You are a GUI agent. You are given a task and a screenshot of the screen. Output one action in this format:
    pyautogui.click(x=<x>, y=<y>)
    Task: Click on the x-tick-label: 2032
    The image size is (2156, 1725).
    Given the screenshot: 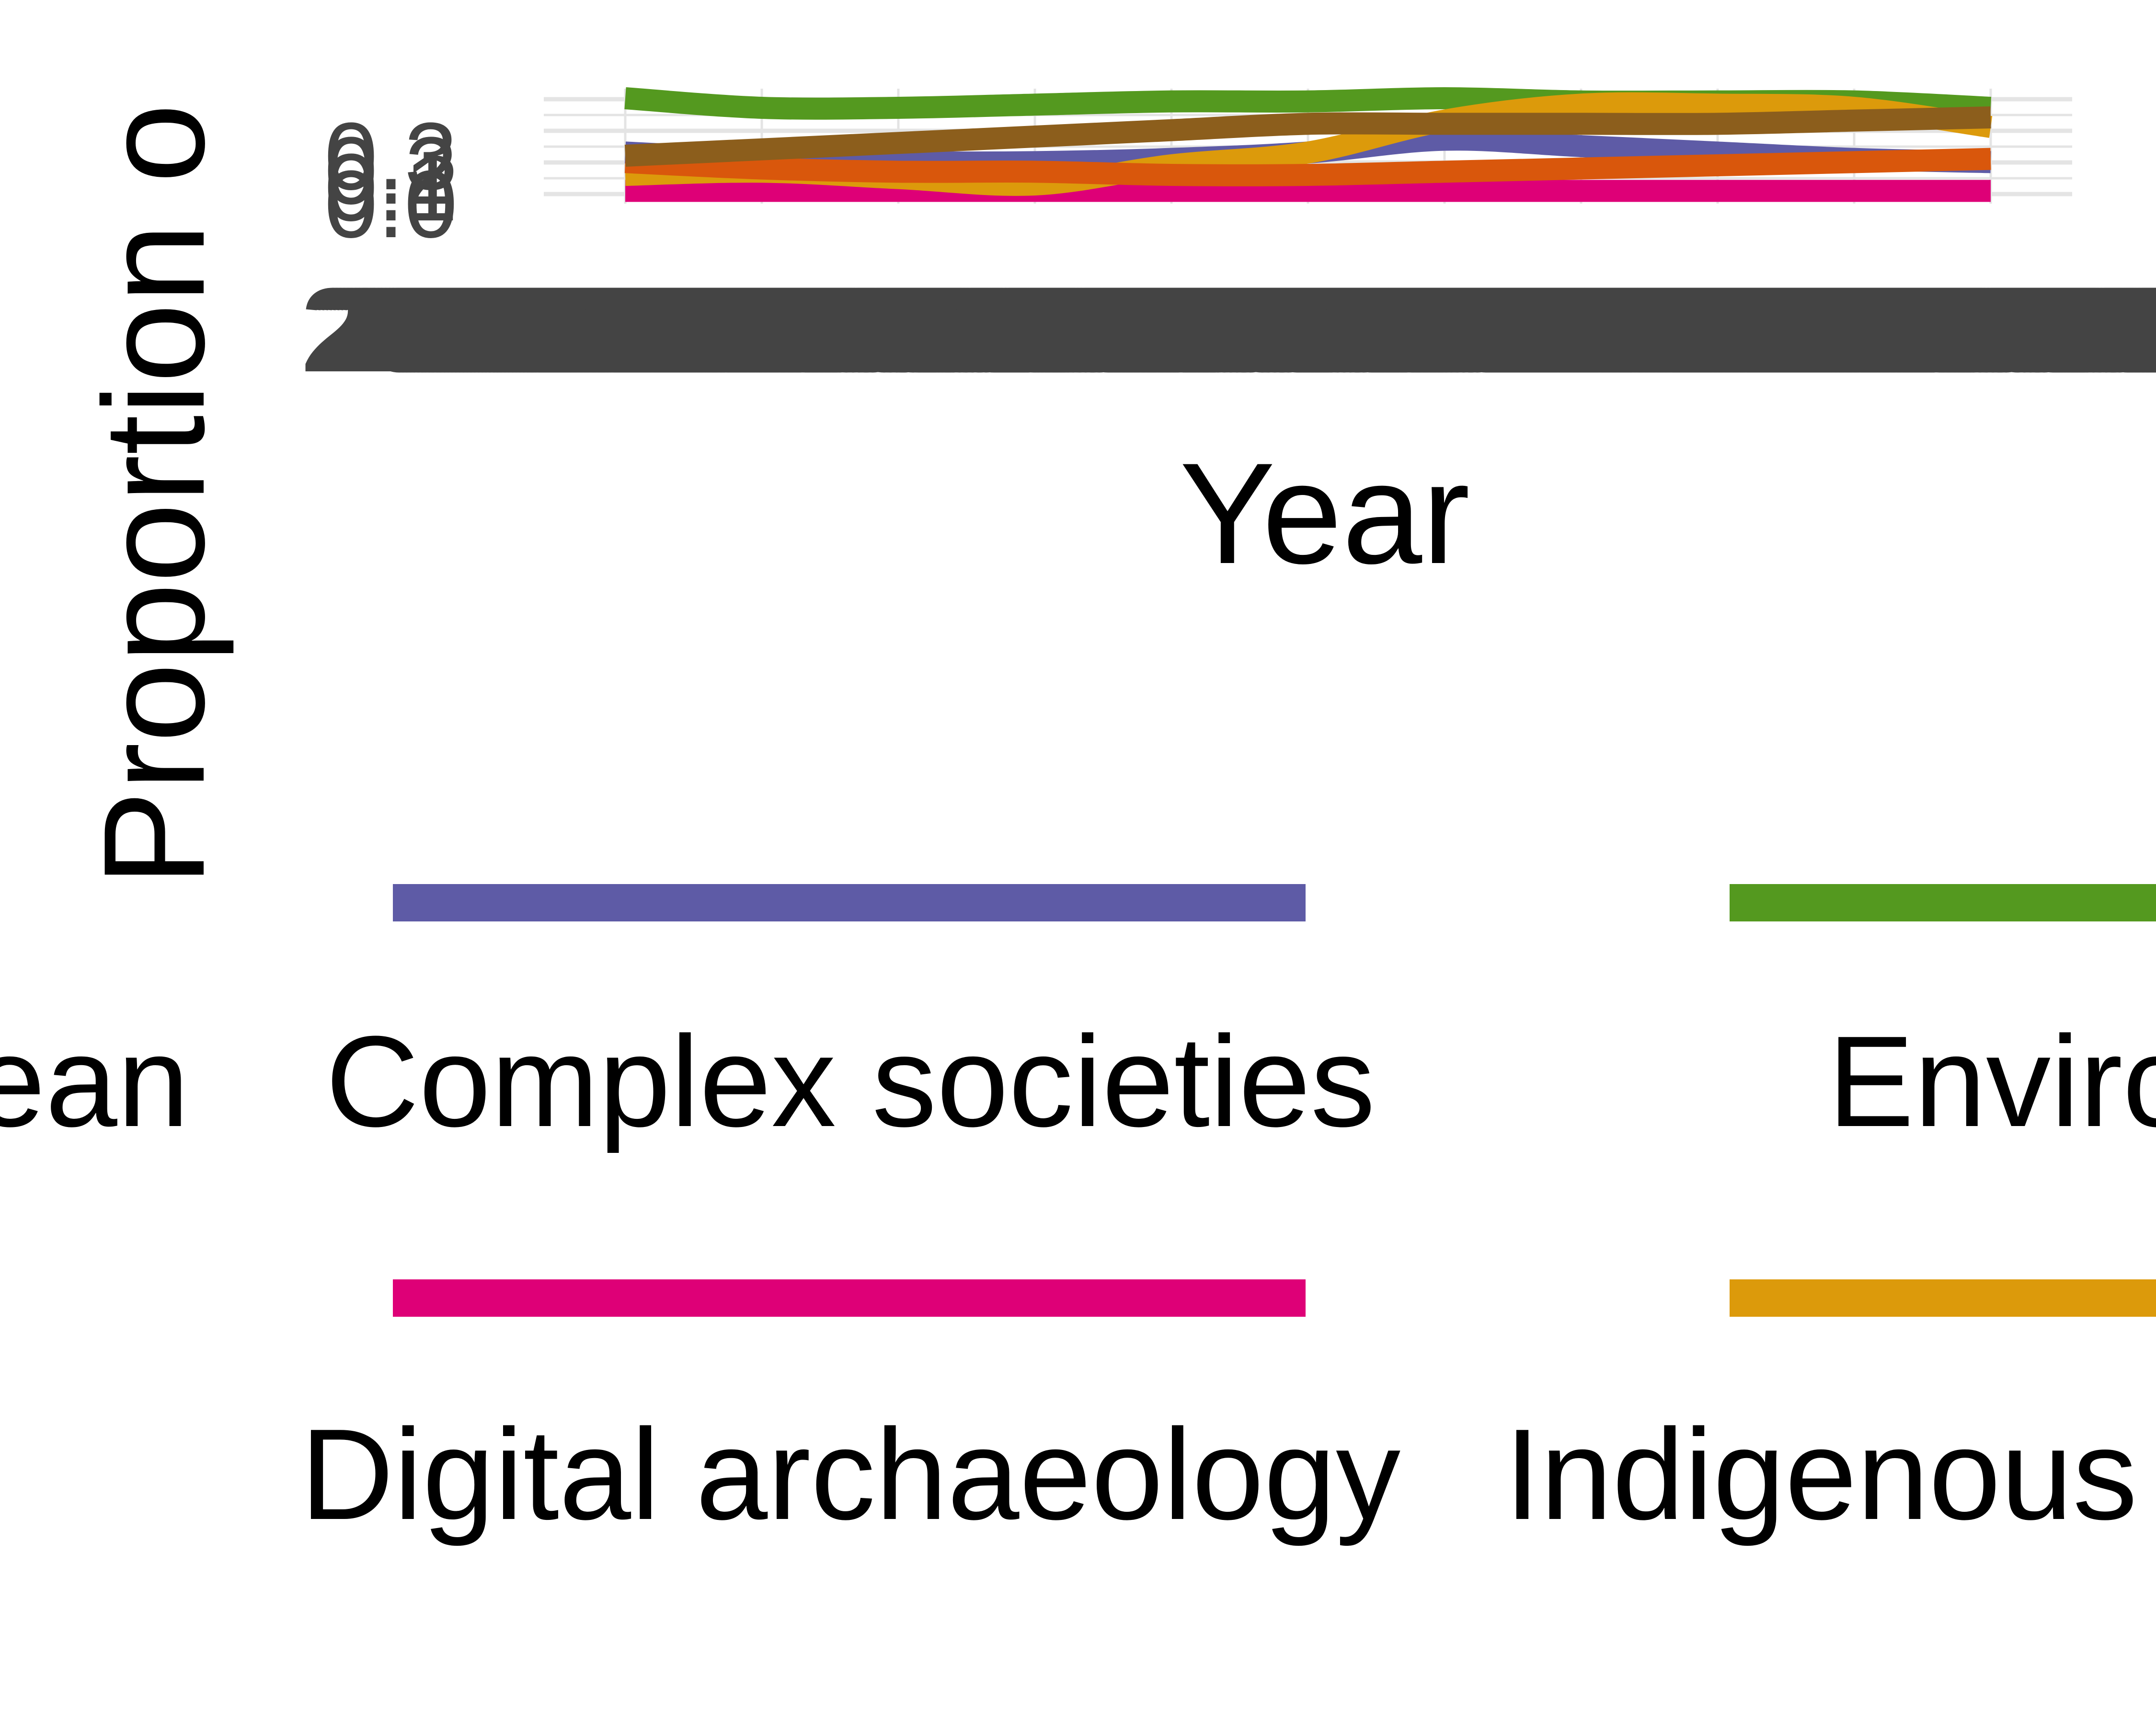 What is the action you would take?
    pyautogui.click(x=516, y=330)
    